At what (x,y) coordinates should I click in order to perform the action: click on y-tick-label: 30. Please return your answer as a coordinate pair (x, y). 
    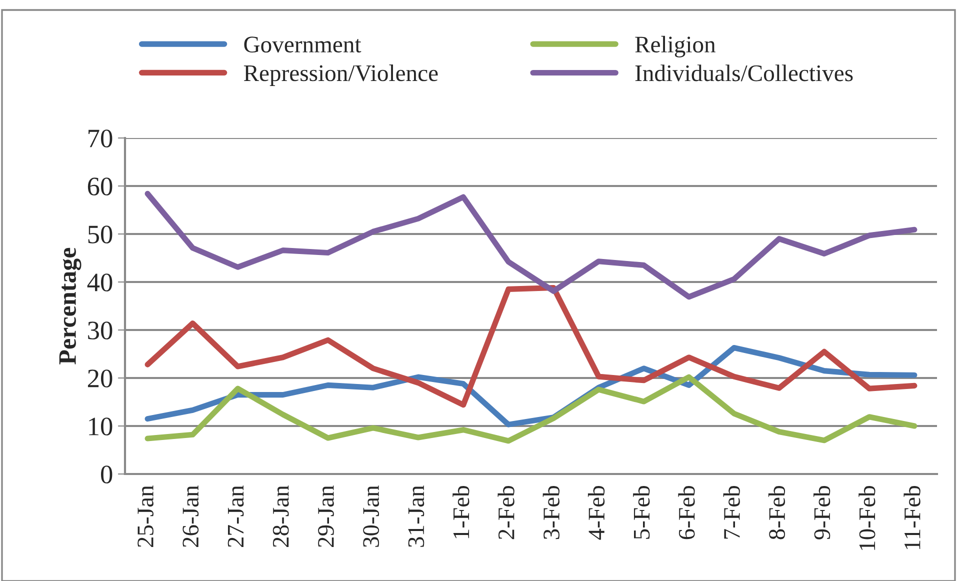
    Looking at the image, I should click on (100, 331).